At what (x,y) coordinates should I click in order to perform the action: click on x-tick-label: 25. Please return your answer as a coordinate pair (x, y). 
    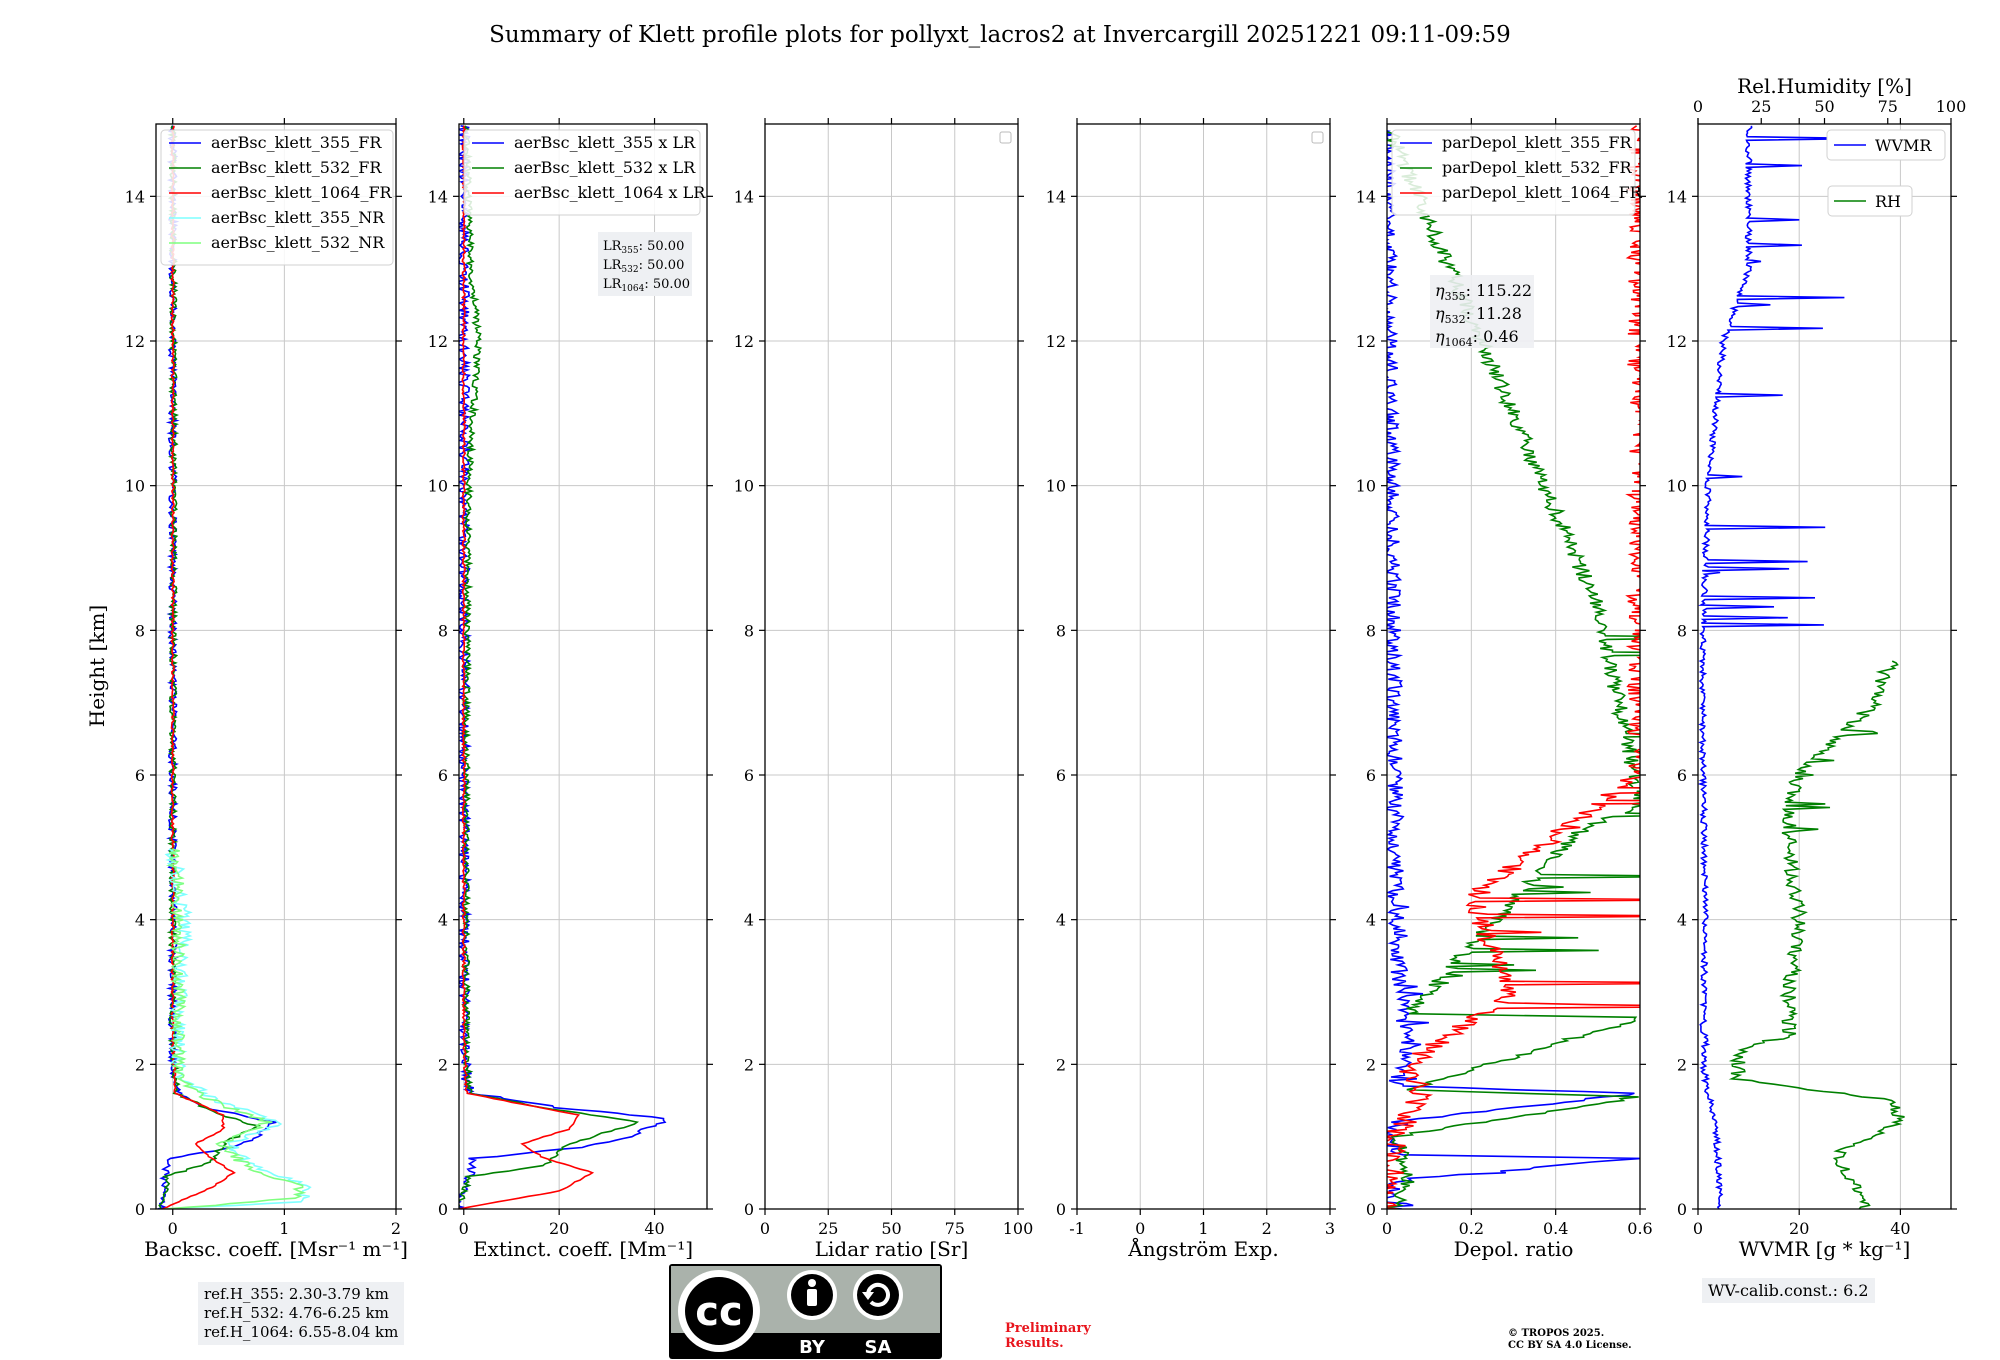
    Looking at the image, I should click on (828, 1228).